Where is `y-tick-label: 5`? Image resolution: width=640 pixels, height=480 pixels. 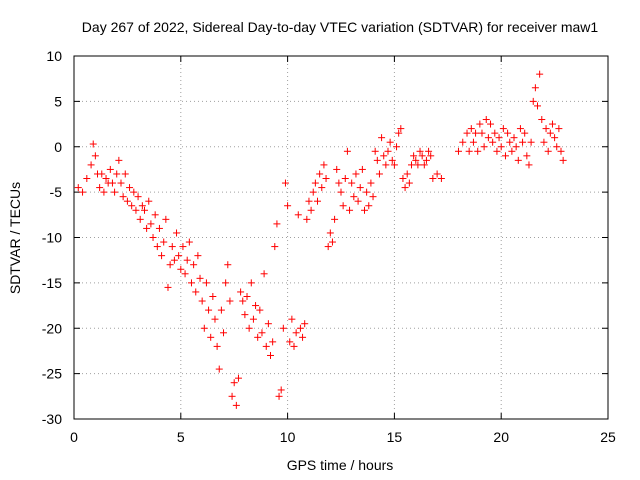
y-tick-label: 5 is located at coordinates (58, 101).